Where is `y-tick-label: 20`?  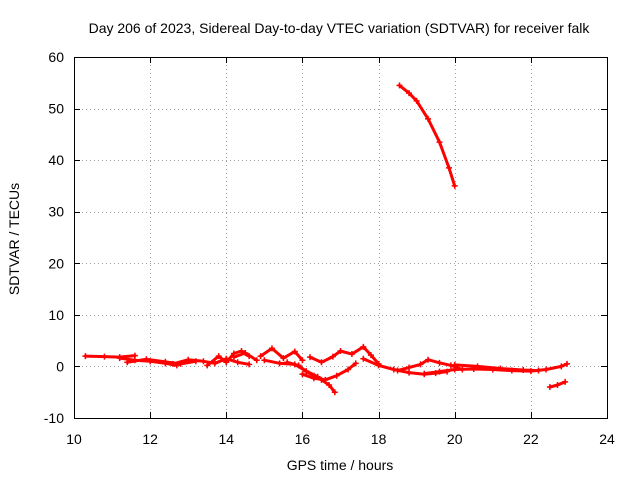 y-tick-label: 20 is located at coordinates (56, 263).